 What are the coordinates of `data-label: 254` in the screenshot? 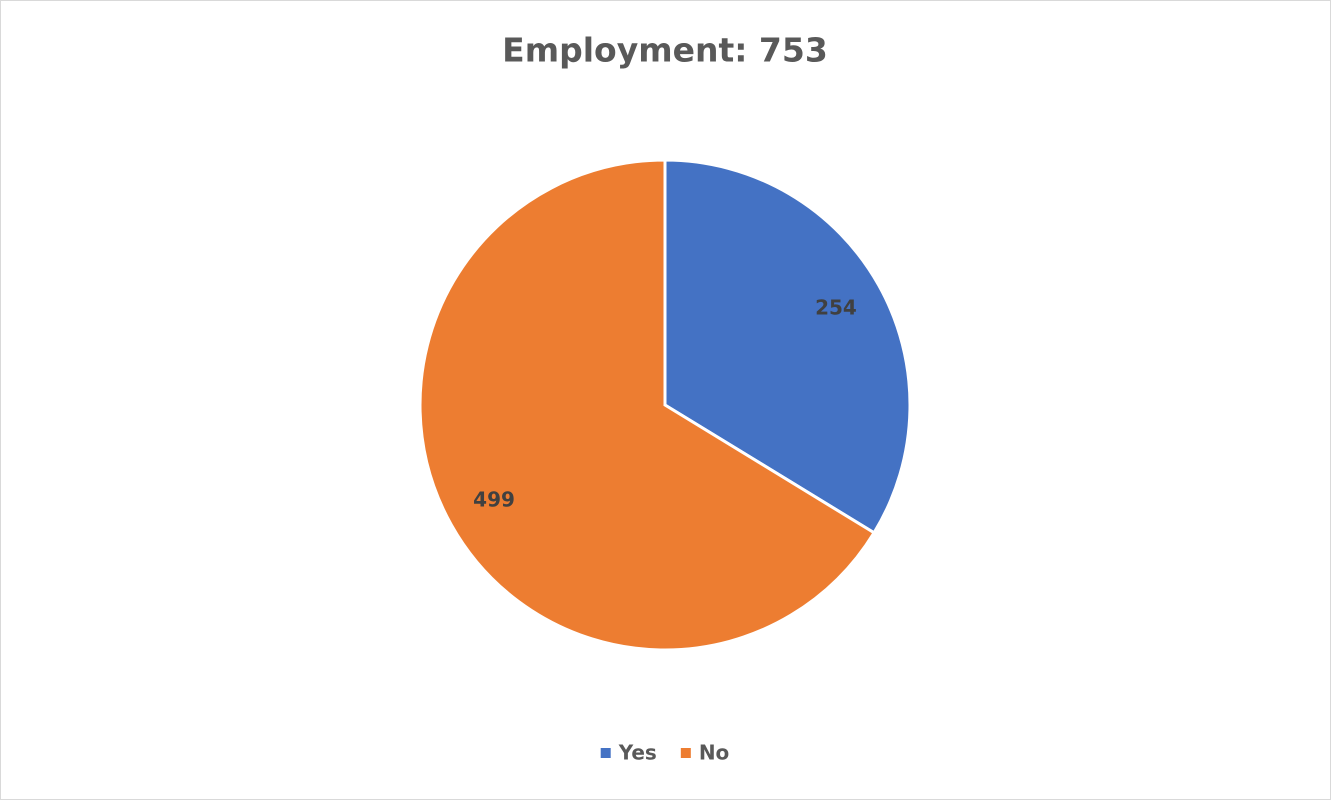 It's located at (836, 308).